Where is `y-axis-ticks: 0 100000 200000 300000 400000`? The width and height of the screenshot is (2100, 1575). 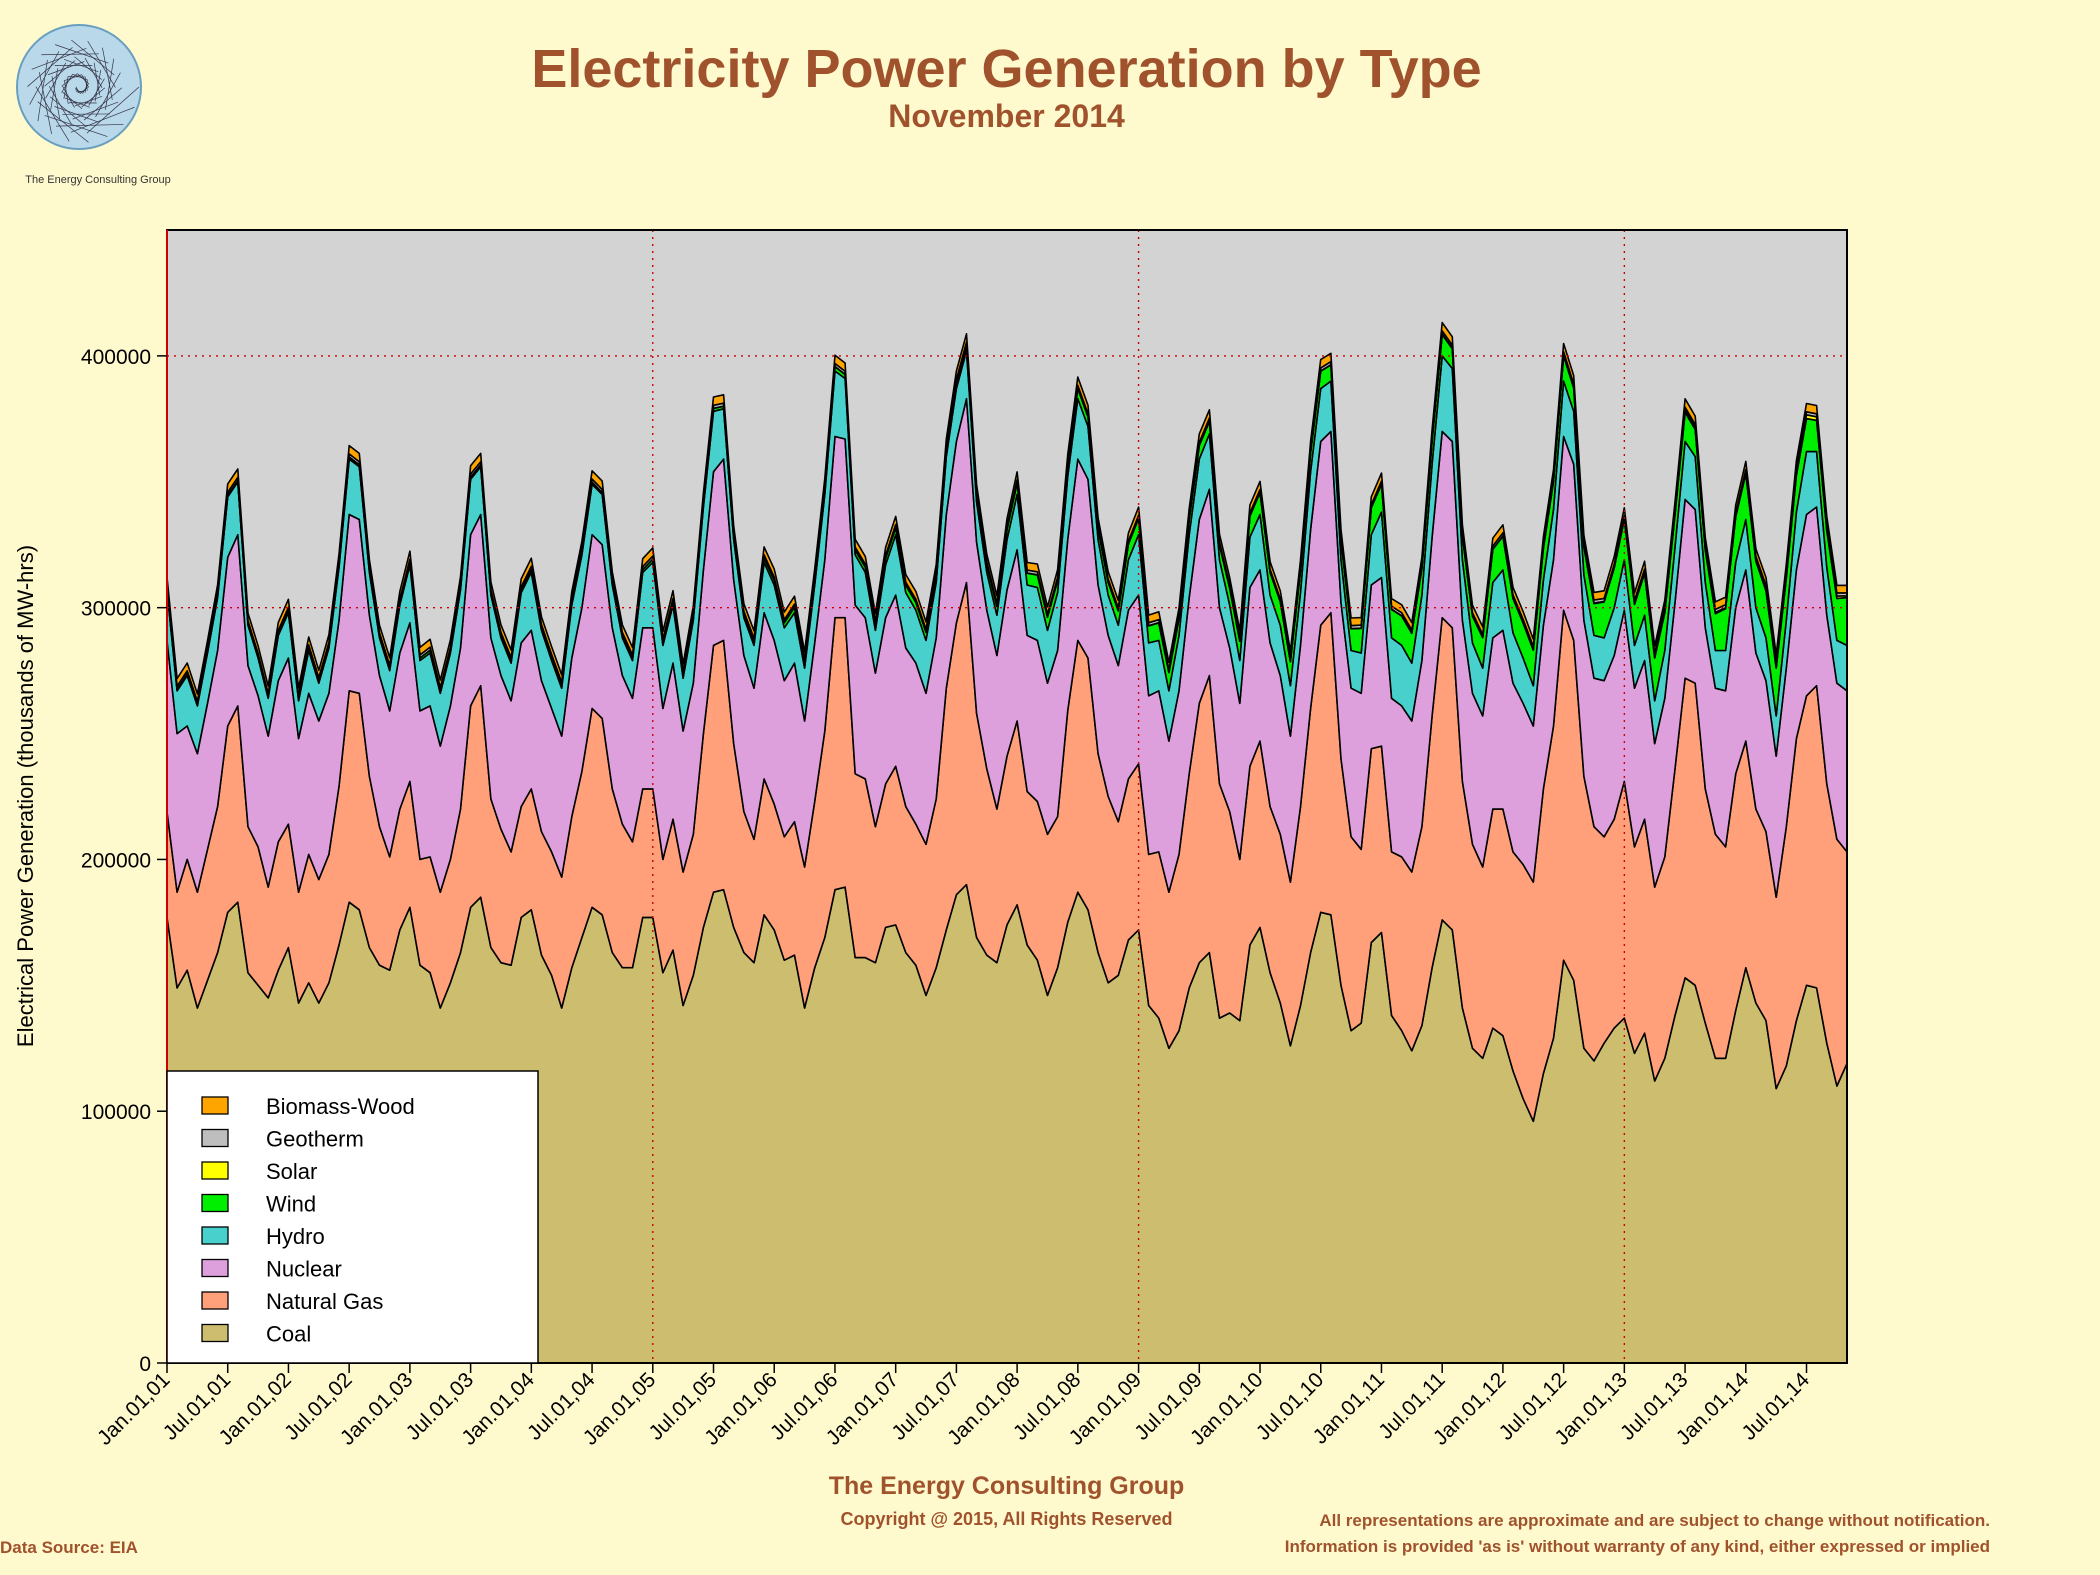 y-axis-ticks: 0 100000 200000 300000 400000 is located at coordinates (124, 861).